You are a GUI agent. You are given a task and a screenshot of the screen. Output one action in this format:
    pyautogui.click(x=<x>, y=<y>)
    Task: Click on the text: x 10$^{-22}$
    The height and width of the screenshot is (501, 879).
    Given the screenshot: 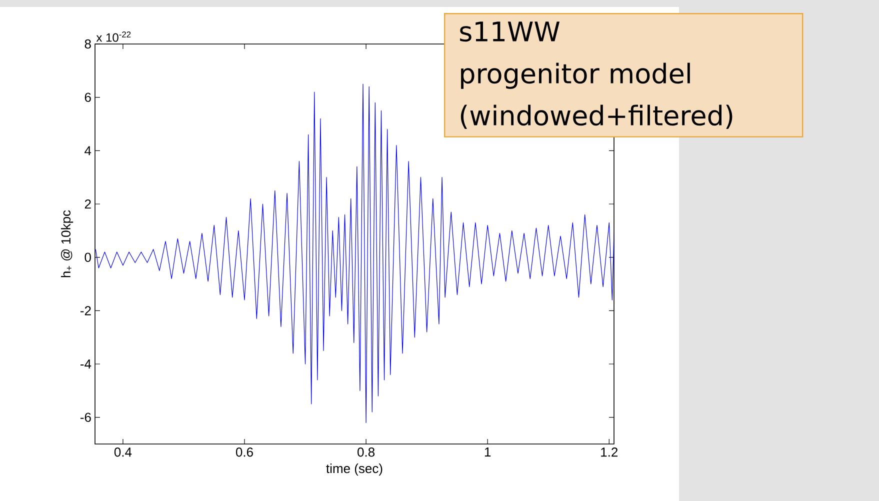 What is the action you would take?
    pyautogui.click(x=113, y=36)
    